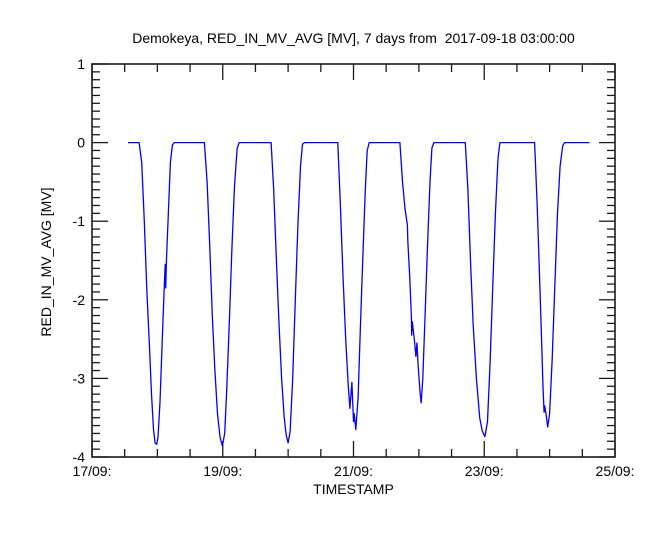 This screenshot has width=666, height=533. Describe the element at coordinates (81, 143) in the screenshot. I see `y-tick-label: 0` at that location.